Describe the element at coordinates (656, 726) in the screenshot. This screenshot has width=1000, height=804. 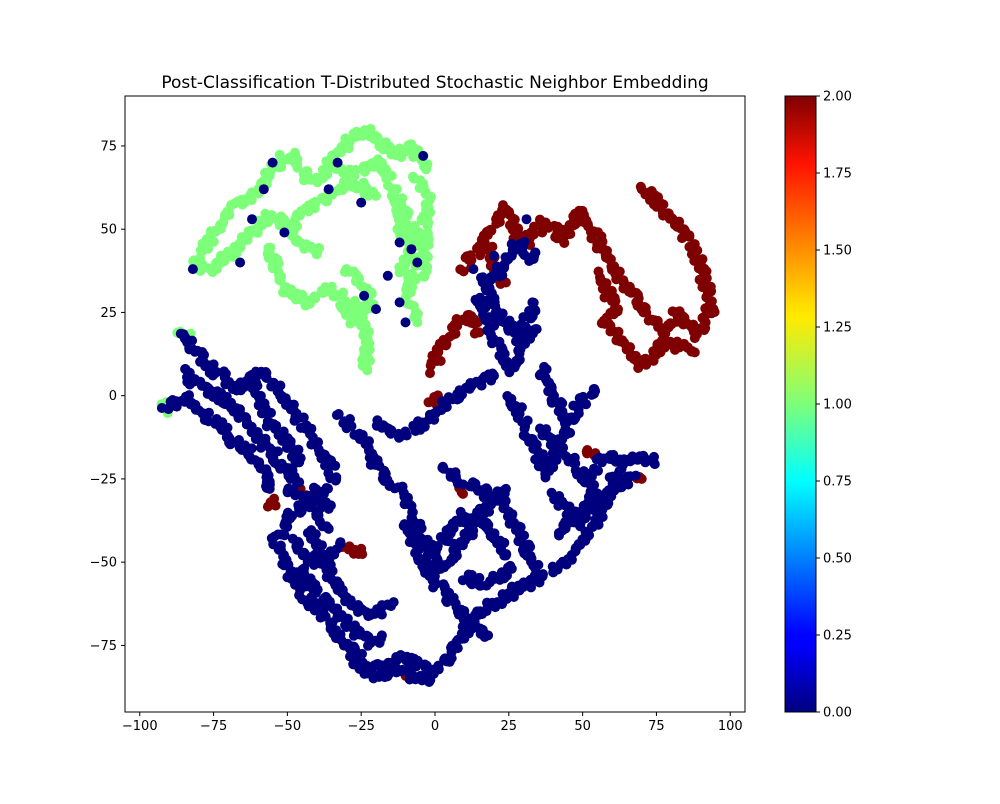
I see `x-tick-label: 75` at that location.